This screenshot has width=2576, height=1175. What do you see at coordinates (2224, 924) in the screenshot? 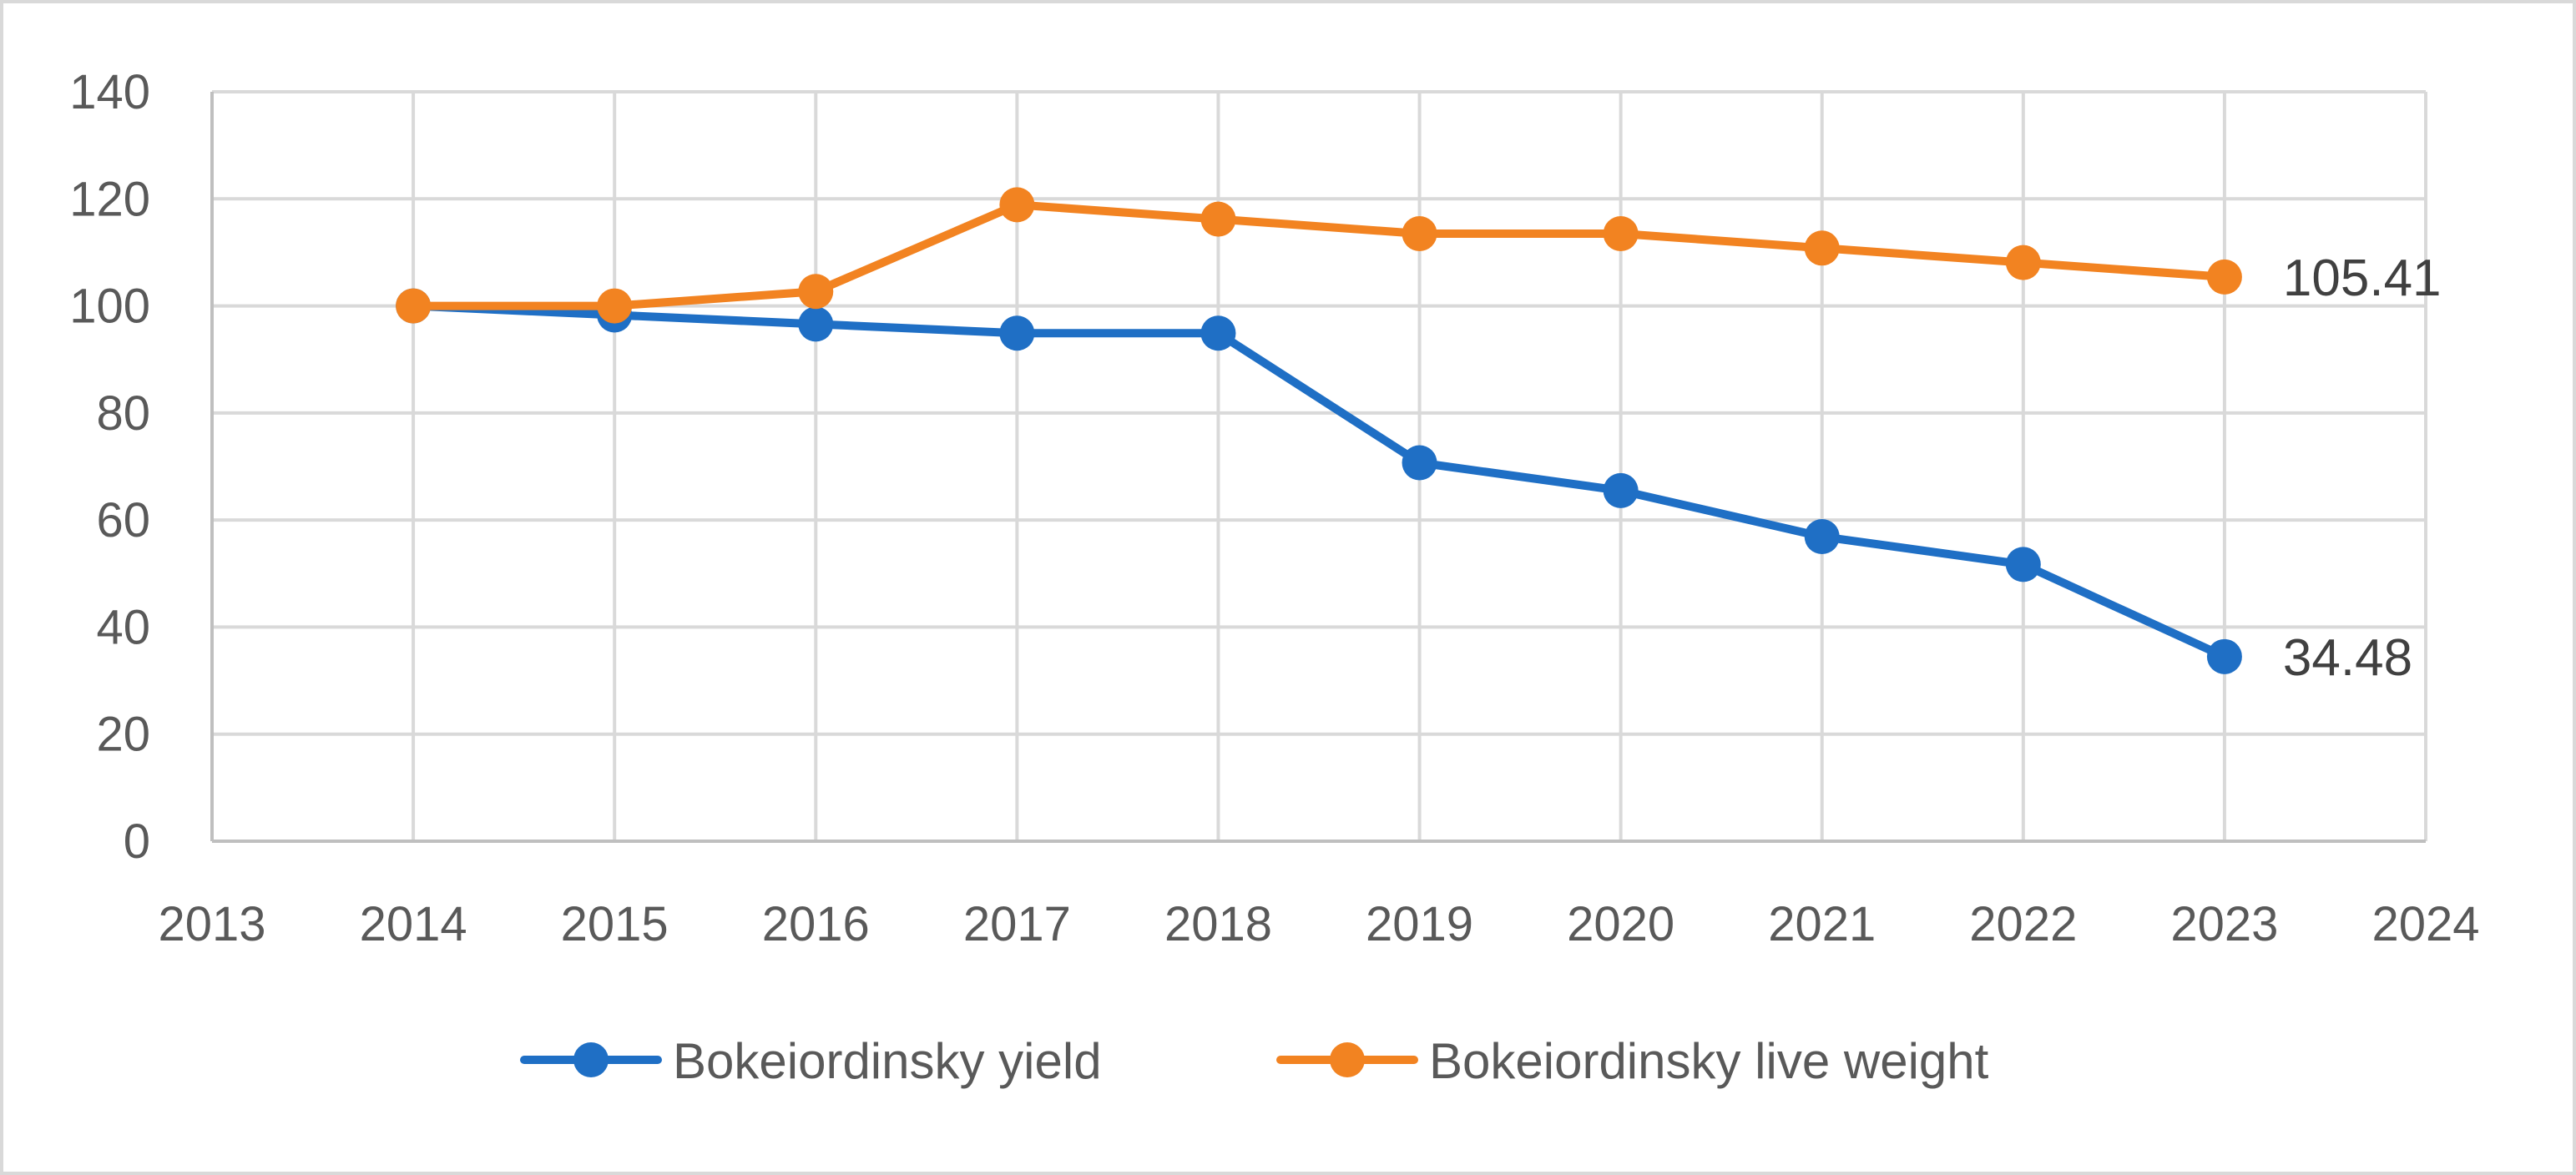
I see `x-tick-label: 2023` at bounding box center [2224, 924].